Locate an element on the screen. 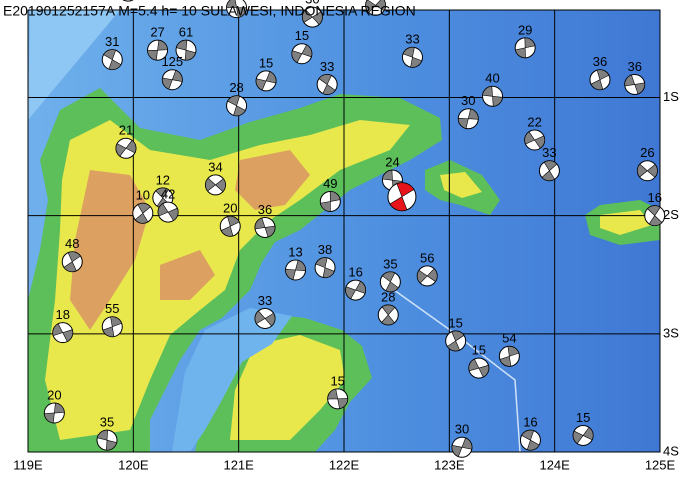  depth-label: 28 is located at coordinates (388, 296).